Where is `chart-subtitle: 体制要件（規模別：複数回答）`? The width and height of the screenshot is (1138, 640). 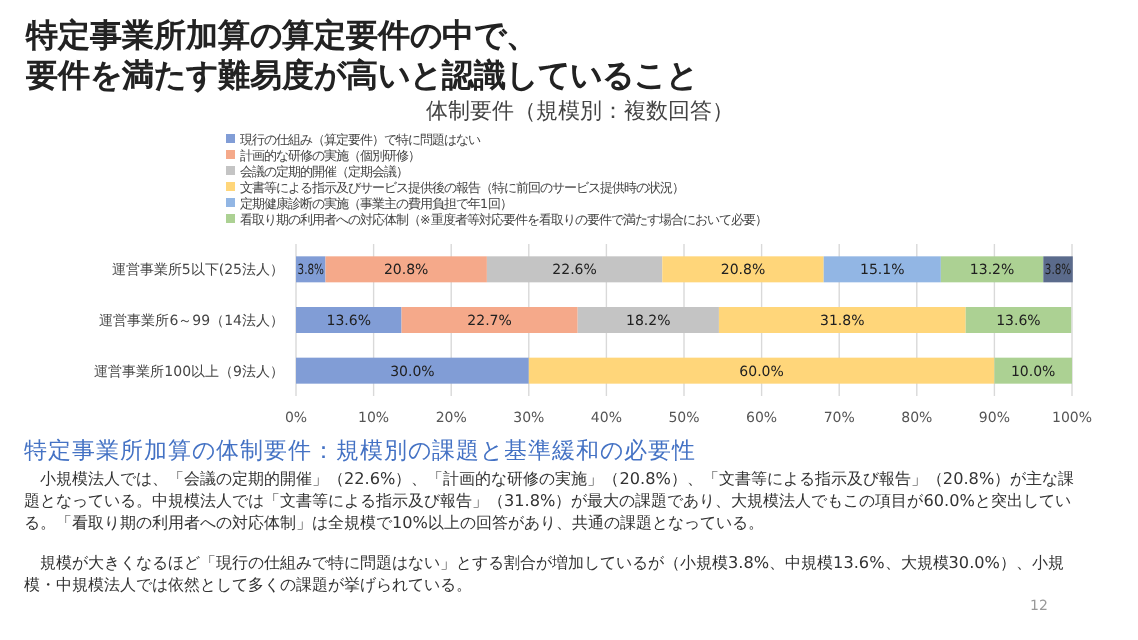
chart-subtitle: 体制要件（規模別：複数回答） is located at coordinates (580, 111).